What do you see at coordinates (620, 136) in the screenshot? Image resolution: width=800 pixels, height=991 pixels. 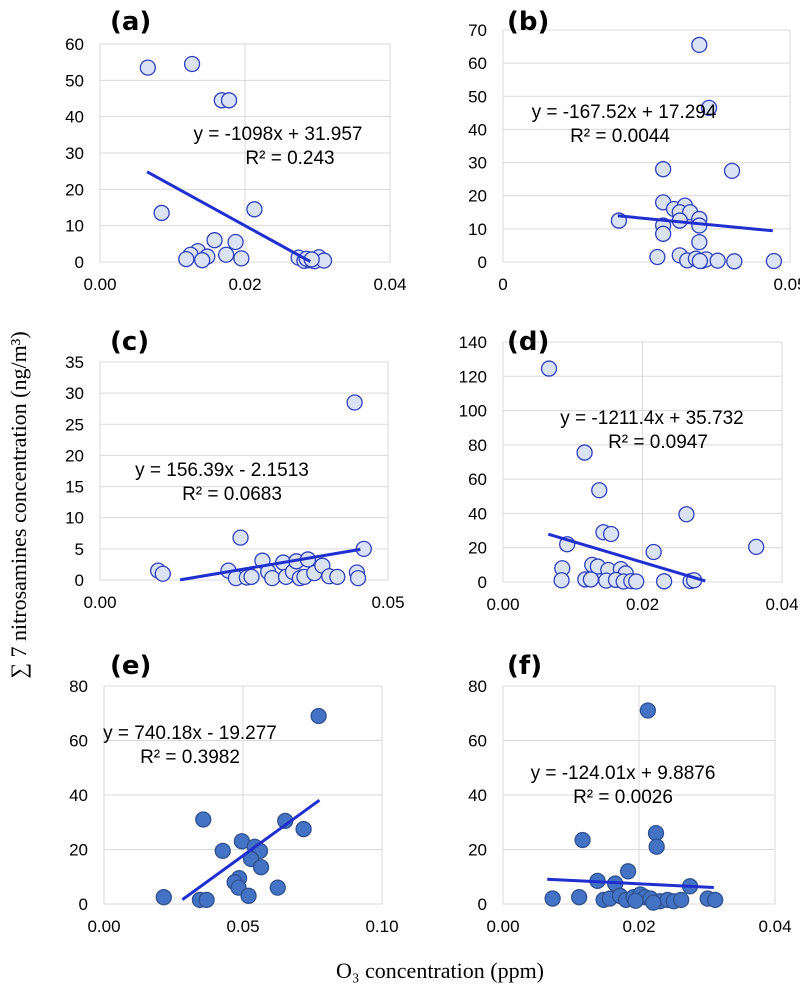 I see `r-squared-label: R² = 0.0044` at bounding box center [620, 136].